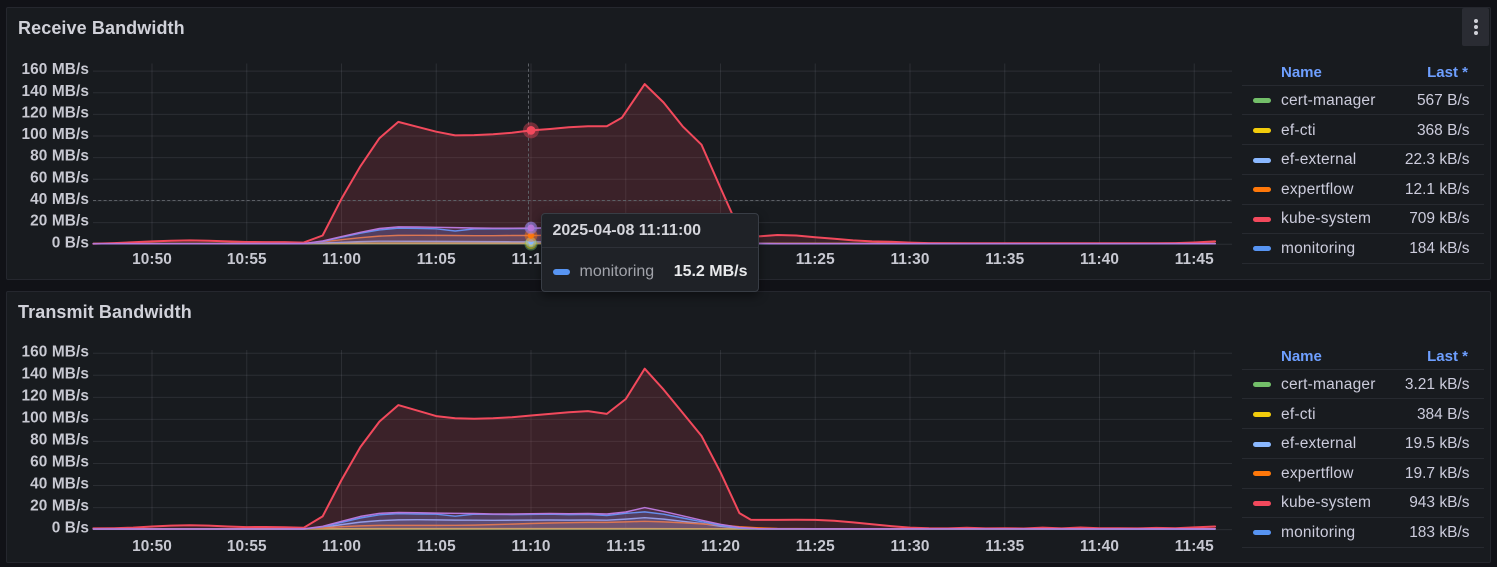 The height and width of the screenshot is (567, 1497). Describe the element at coordinates (530, 546) in the screenshot. I see `svg-text: 11:10` at that location.